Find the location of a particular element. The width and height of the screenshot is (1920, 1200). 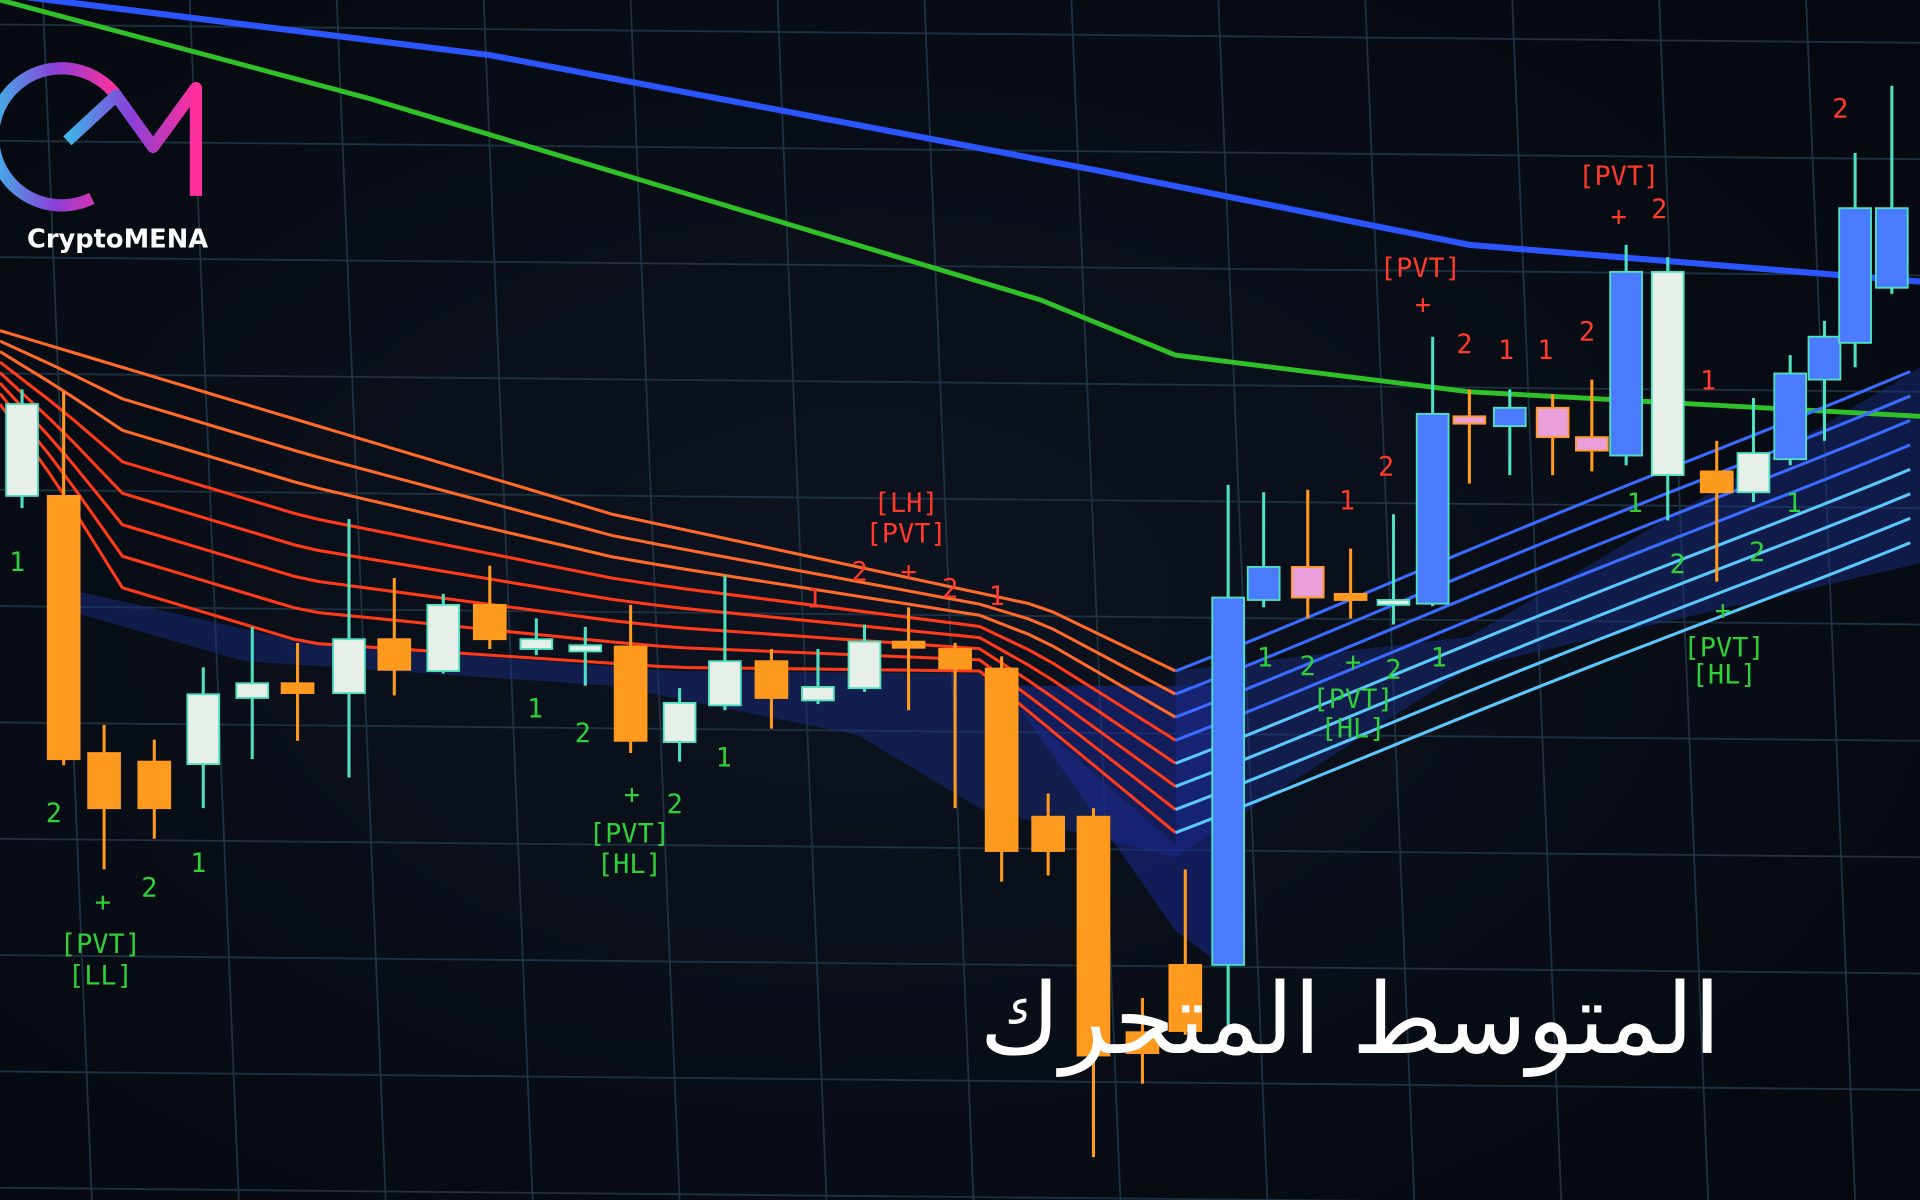

annotation: [LL] is located at coordinates (100, 976).